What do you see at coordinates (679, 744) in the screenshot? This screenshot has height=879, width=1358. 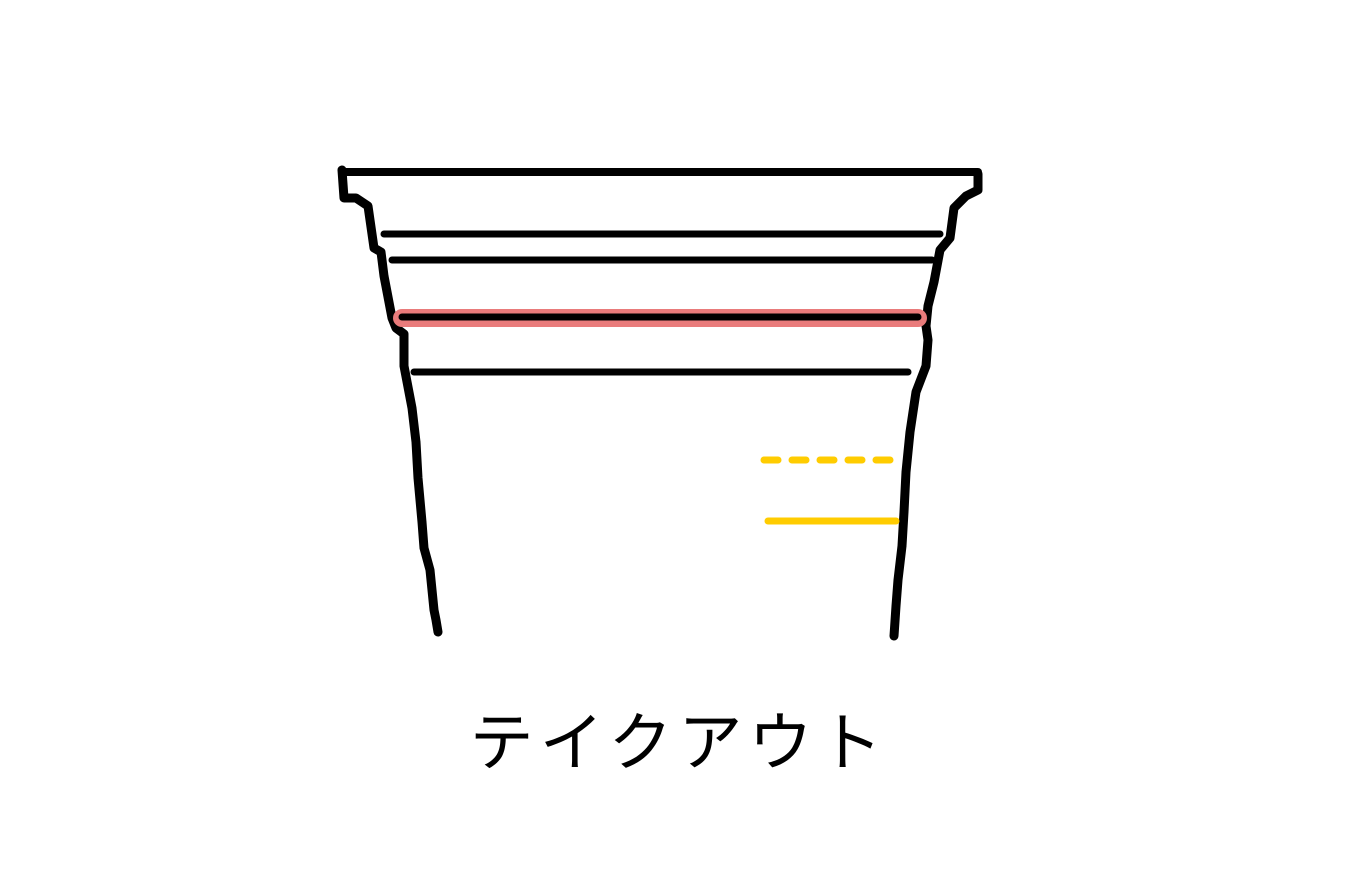 I see `diagram-caption: テイクアウト` at bounding box center [679, 744].